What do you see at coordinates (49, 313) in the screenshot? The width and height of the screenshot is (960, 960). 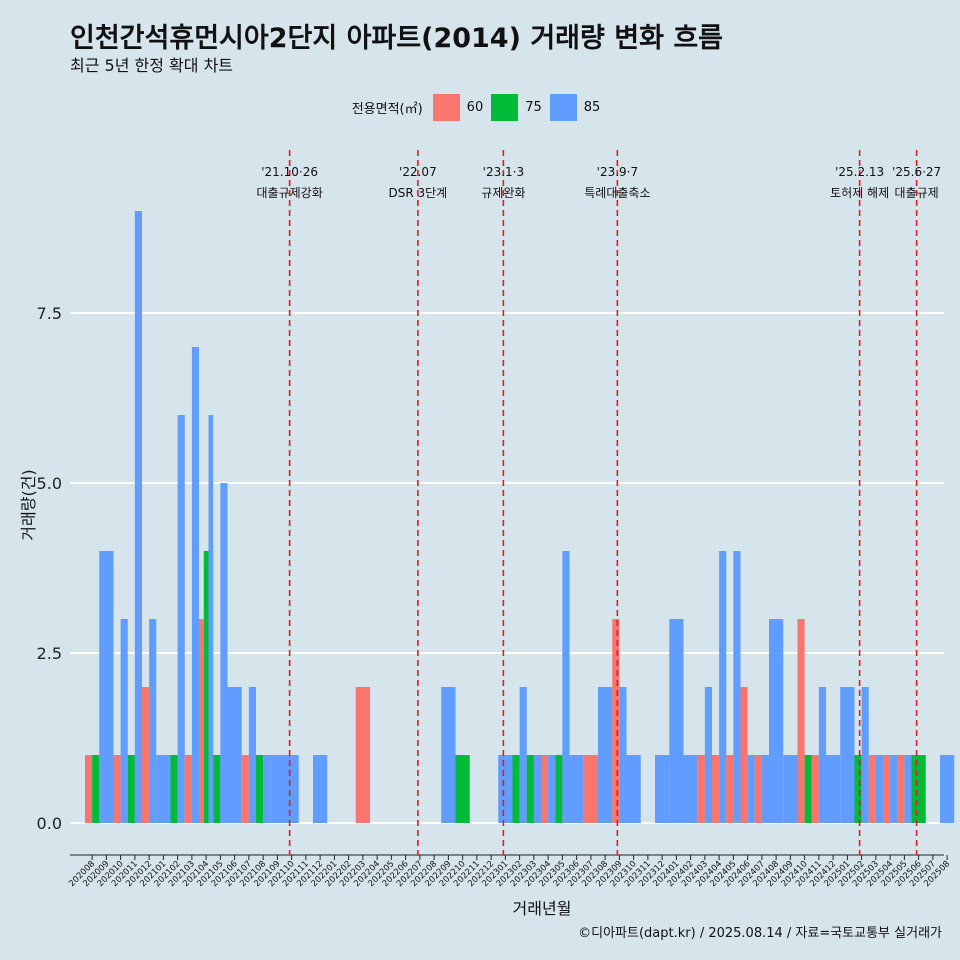 I see `y-tick-label: 7.5` at bounding box center [49, 313].